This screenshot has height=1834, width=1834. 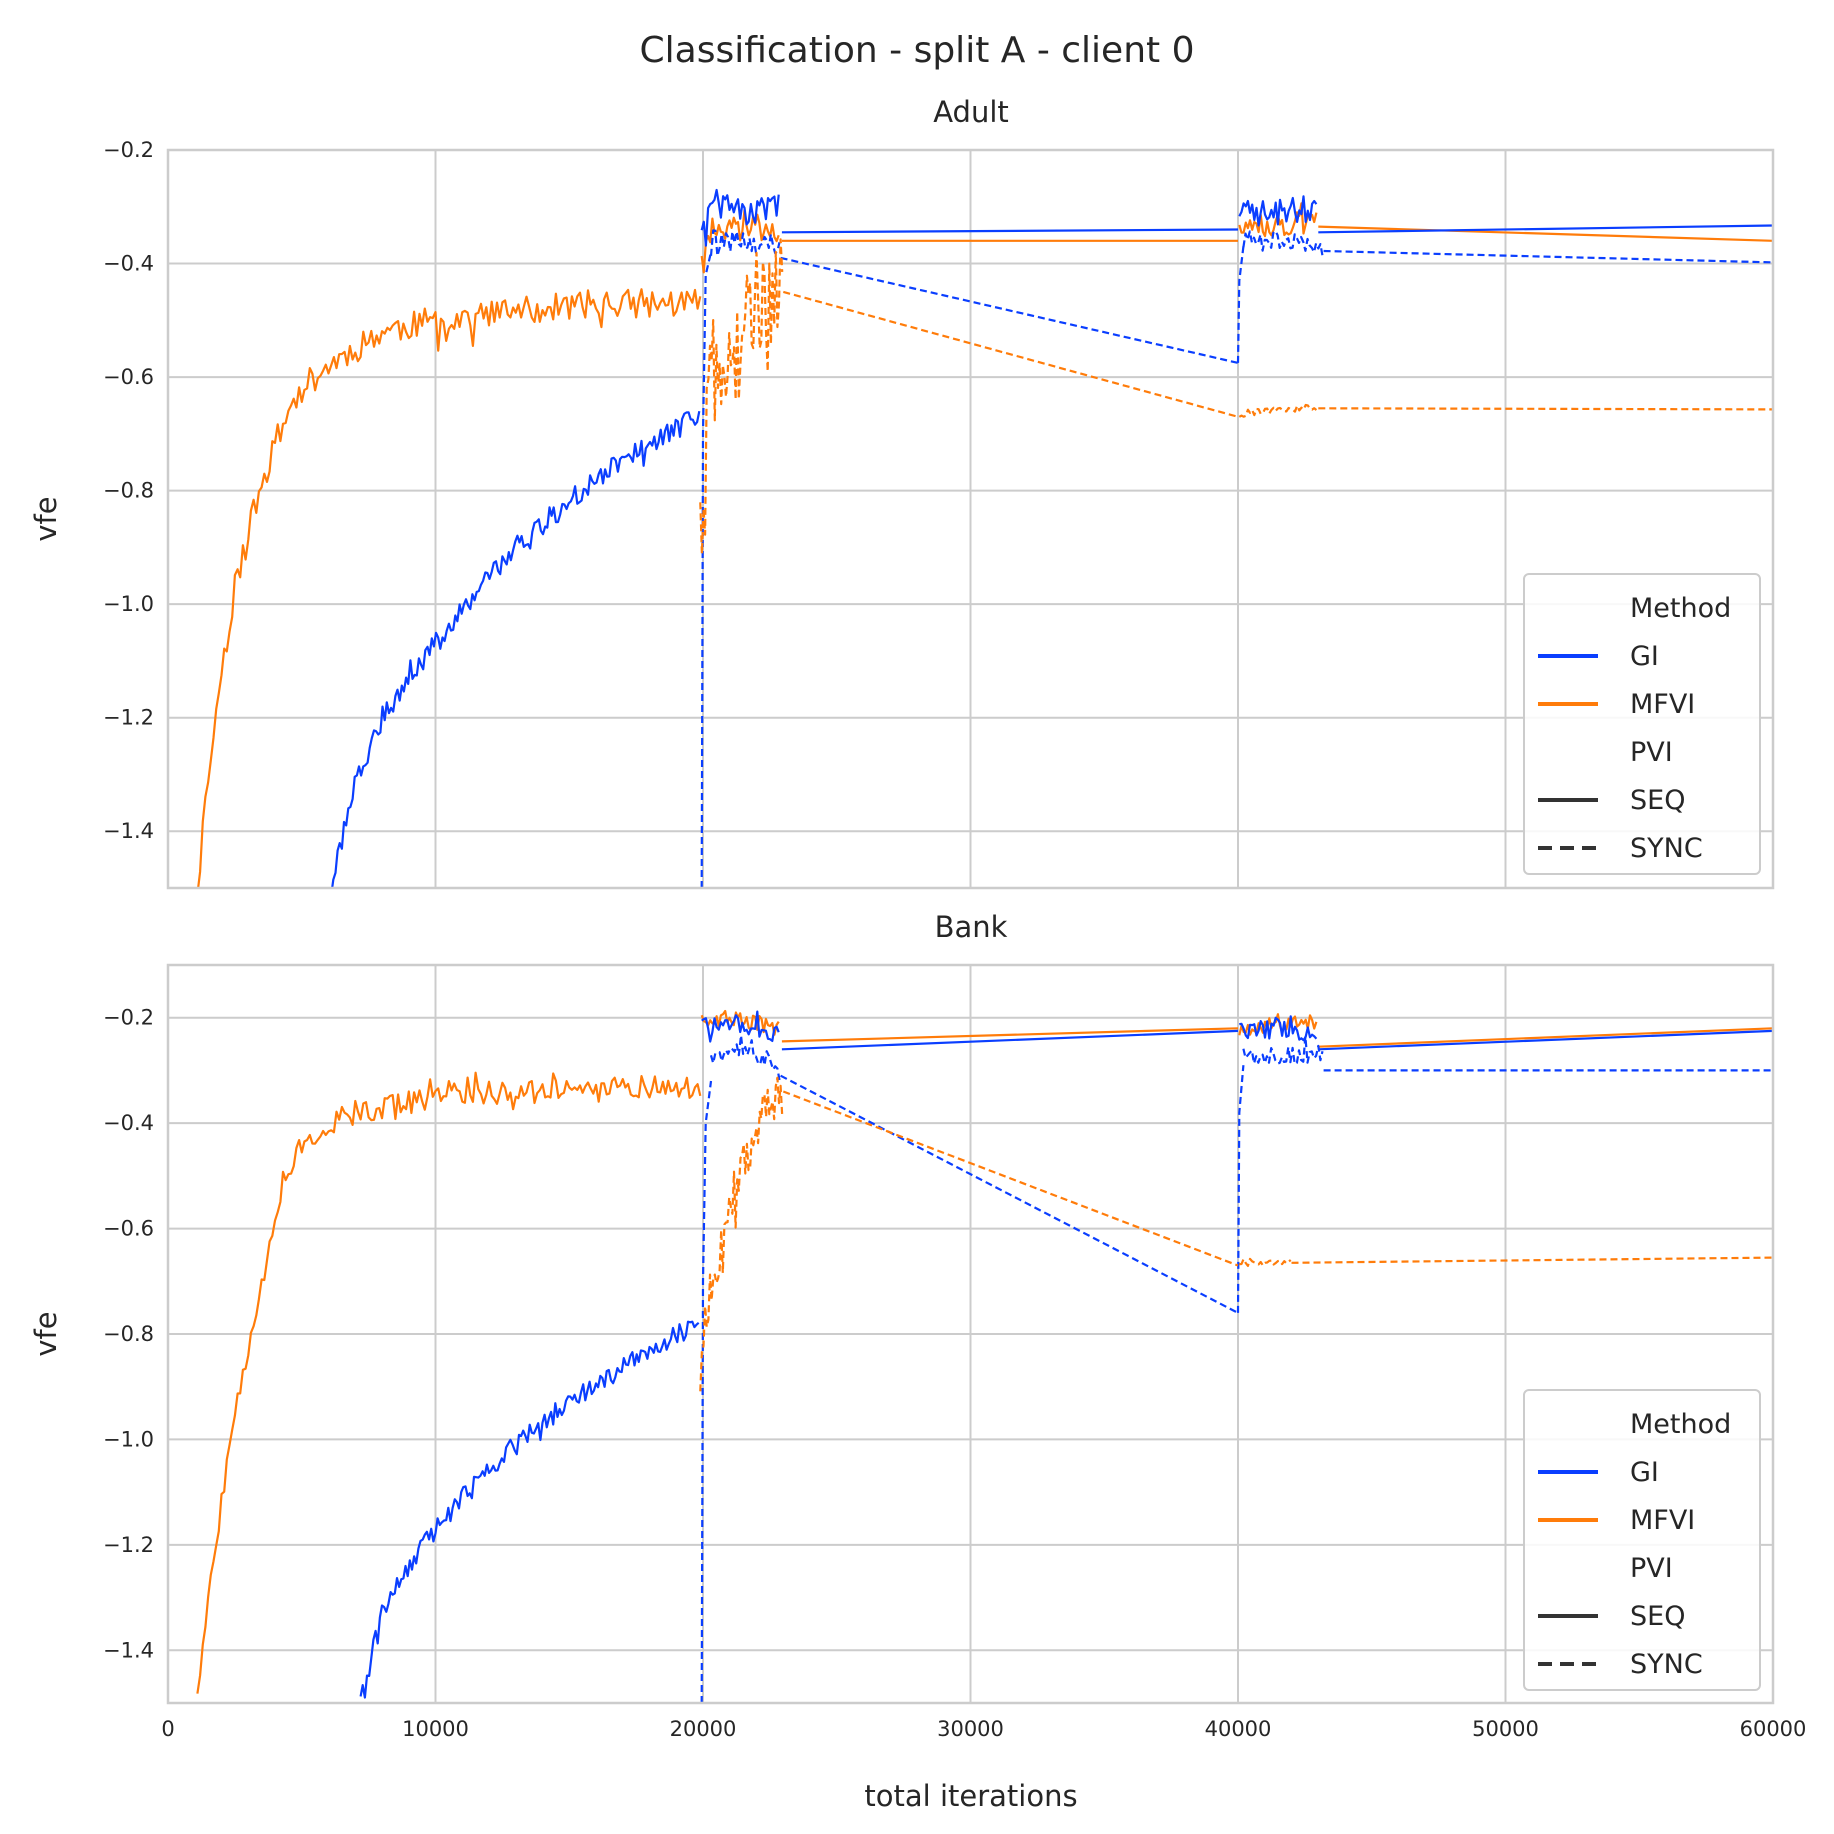 I want to click on x-tick-label: 10000, so click(x=435, y=1729).